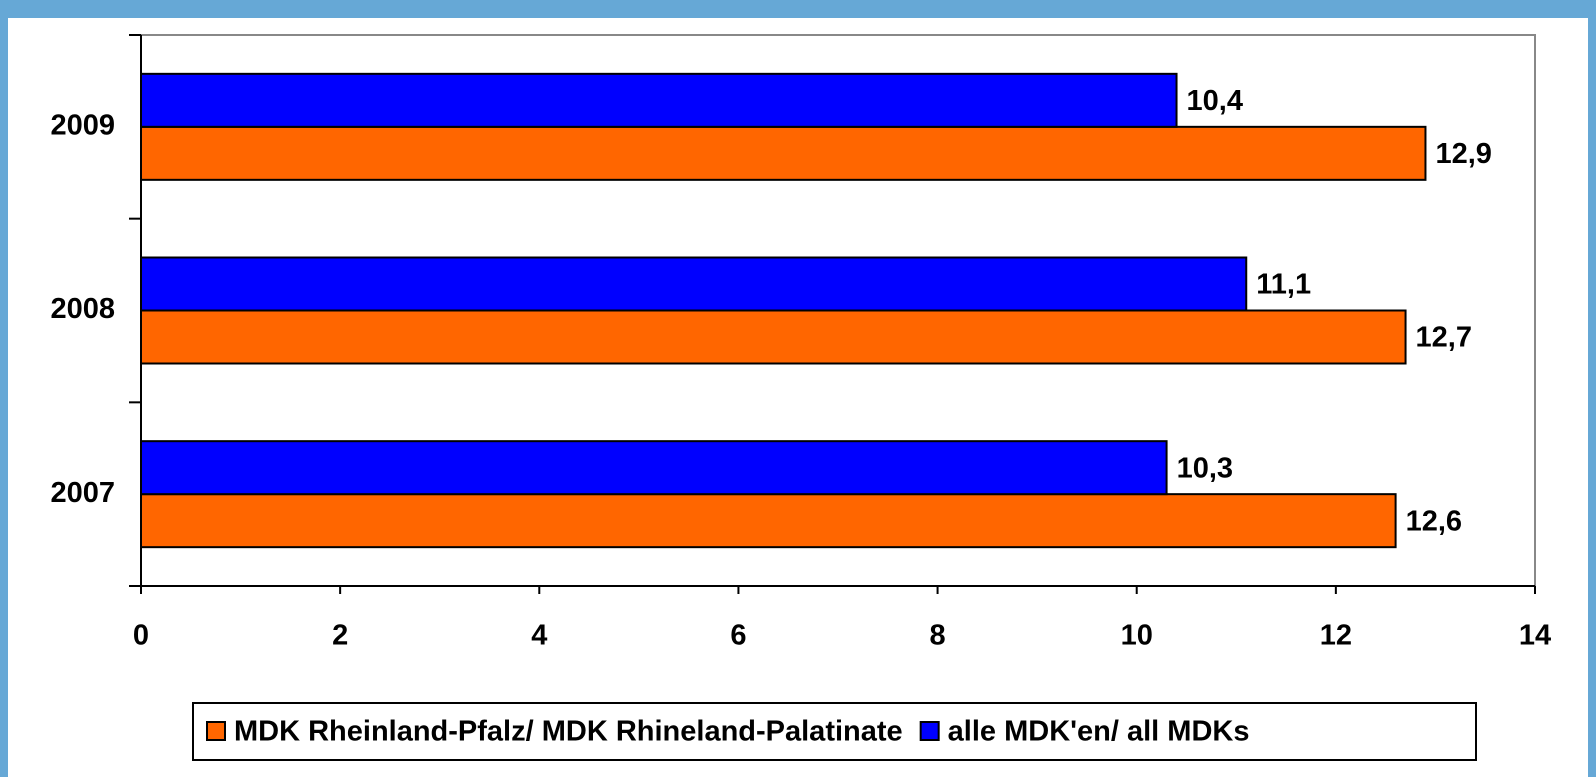 This screenshot has height=777, width=1596. What do you see at coordinates (82, 125) in the screenshot?
I see `y-tick-label: 2009` at bounding box center [82, 125].